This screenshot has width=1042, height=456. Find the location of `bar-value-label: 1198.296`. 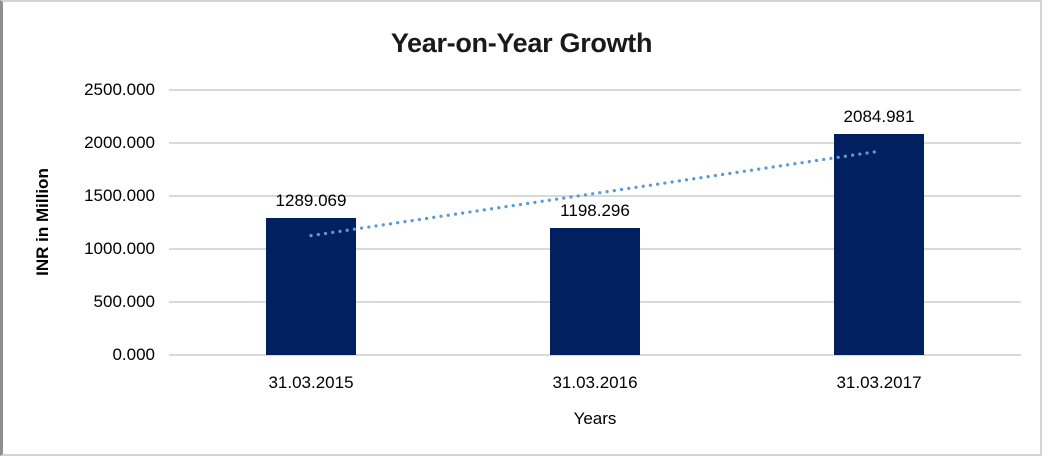

bar-value-label: 1198.296 is located at coordinates (595, 210).